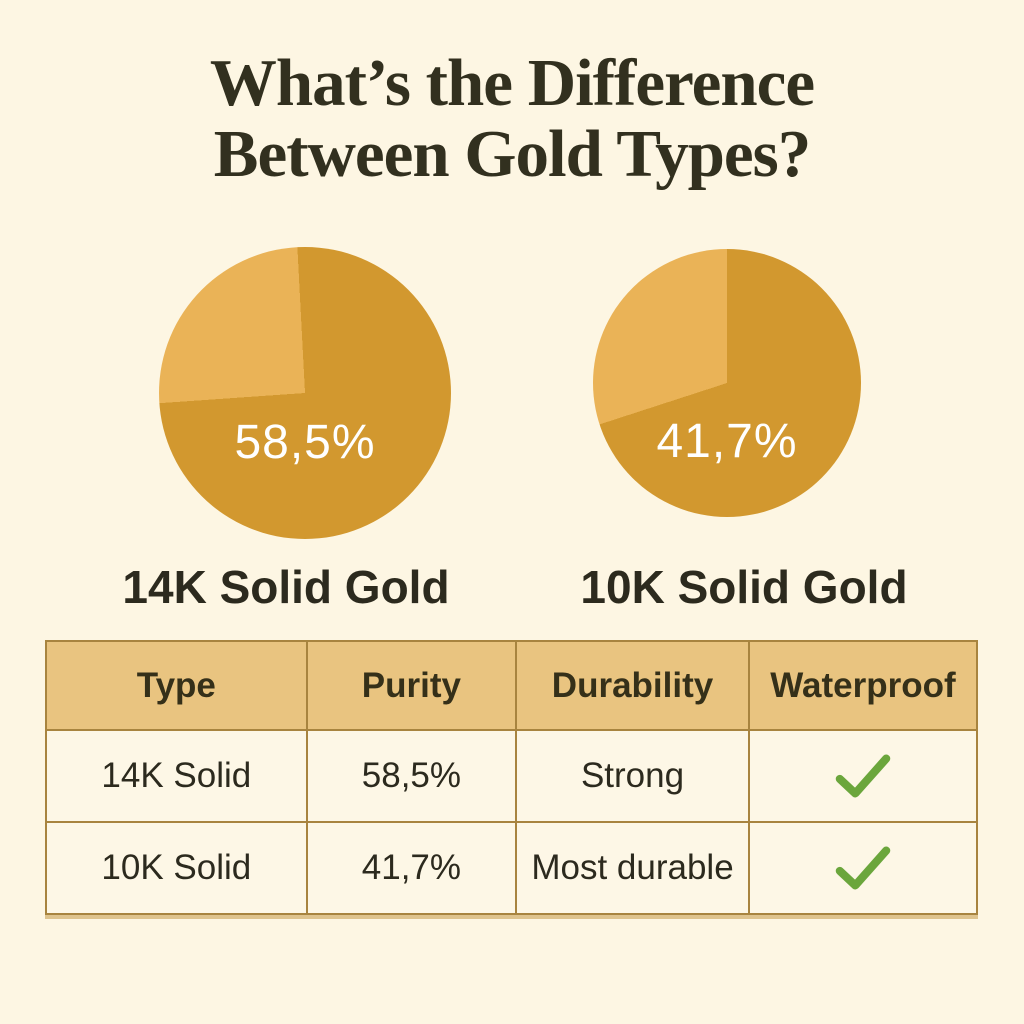  I want to click on table-header-waterproof: Waterproof, so click(863, 685).